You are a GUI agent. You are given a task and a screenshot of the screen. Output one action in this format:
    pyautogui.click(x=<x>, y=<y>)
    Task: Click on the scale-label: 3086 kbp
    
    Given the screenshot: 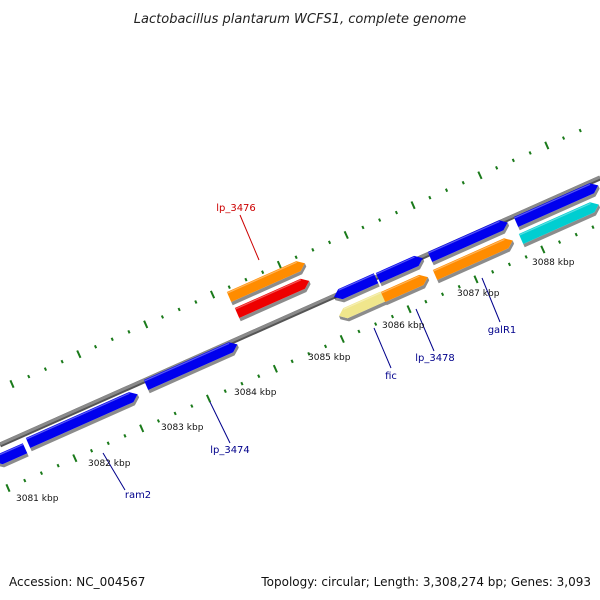 What is the action you would take?
    pyautogui.click(x=403, y=326)
    